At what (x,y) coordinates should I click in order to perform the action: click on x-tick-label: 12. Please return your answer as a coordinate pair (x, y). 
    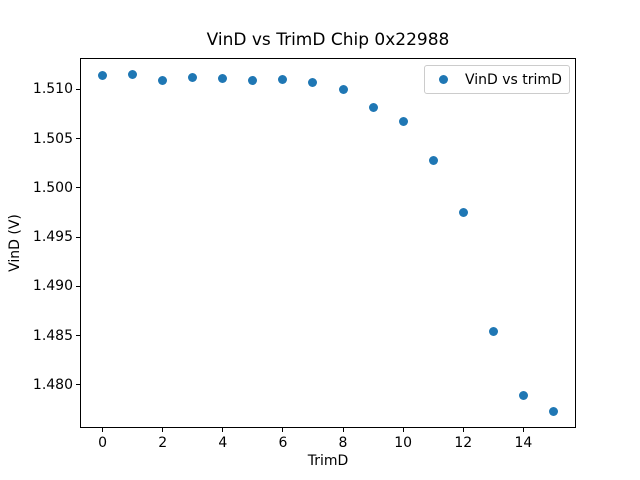
    Looking at the image, I should click on (463, 443).